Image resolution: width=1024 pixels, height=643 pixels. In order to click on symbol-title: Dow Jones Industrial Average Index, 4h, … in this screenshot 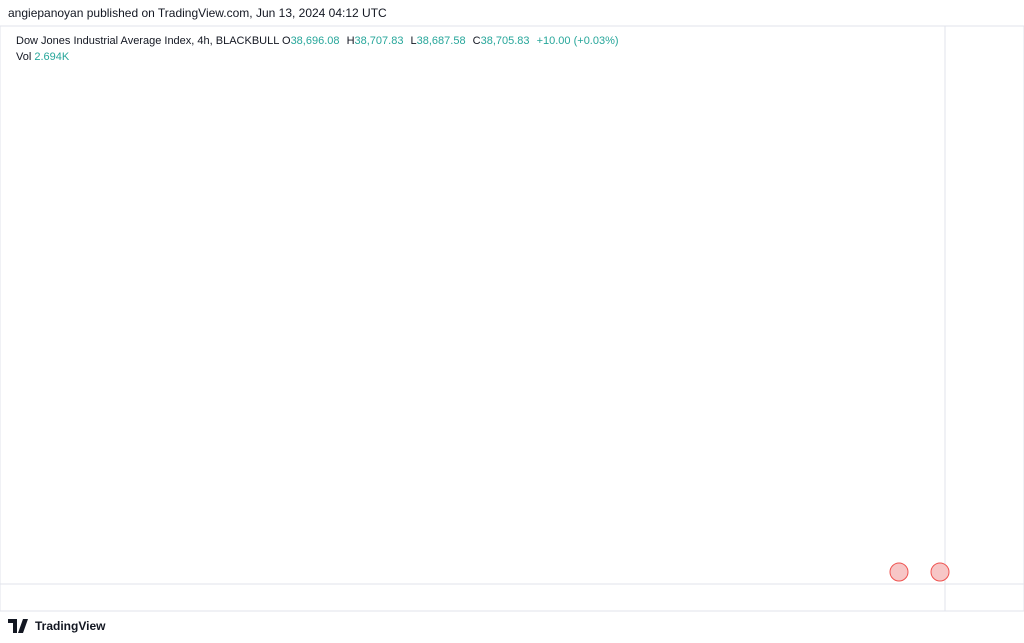, I will do `click(147, 41)`.